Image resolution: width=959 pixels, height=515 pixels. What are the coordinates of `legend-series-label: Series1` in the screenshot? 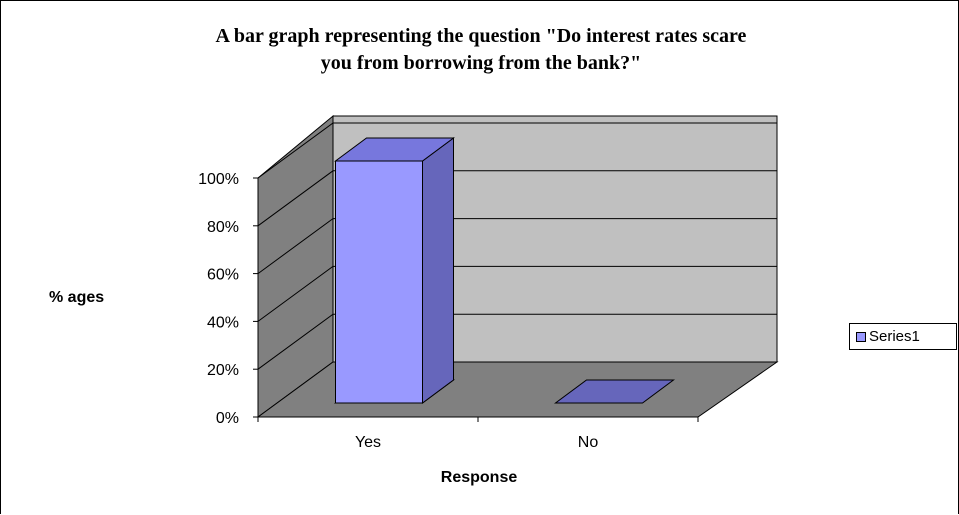 It's located at (894, 336).